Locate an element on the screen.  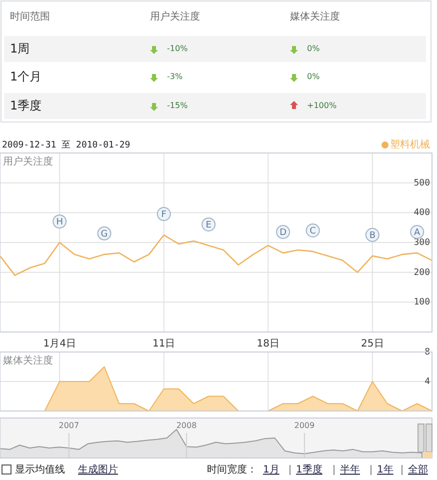
annotation: B is located at coordinates (372, 235).